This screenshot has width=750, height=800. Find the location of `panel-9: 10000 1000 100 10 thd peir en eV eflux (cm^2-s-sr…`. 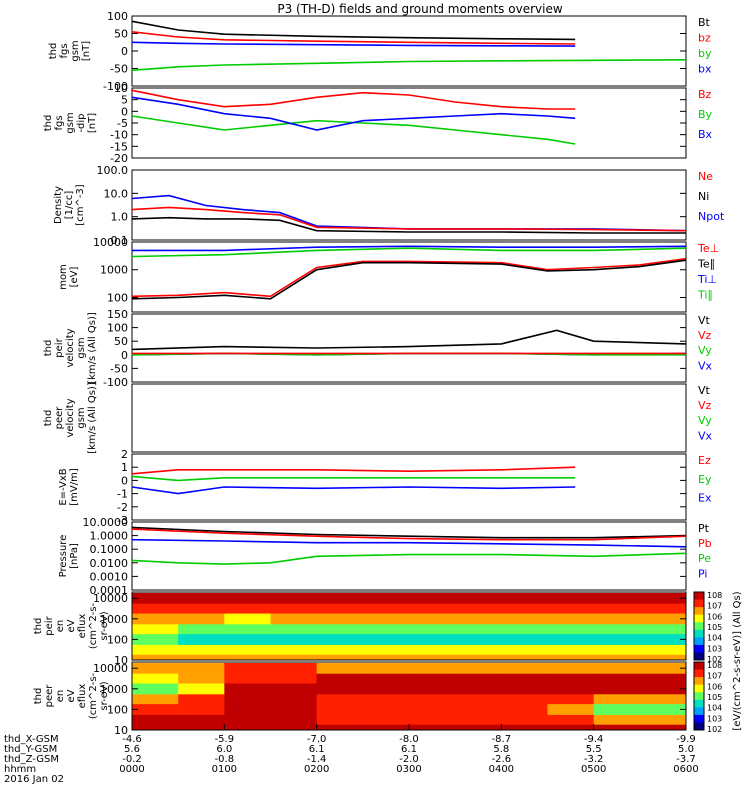

panel-9: 10000 1000 100 10 thd peir en eV eflux (cm^2-s-sr… is located at coordinates (360, 629).